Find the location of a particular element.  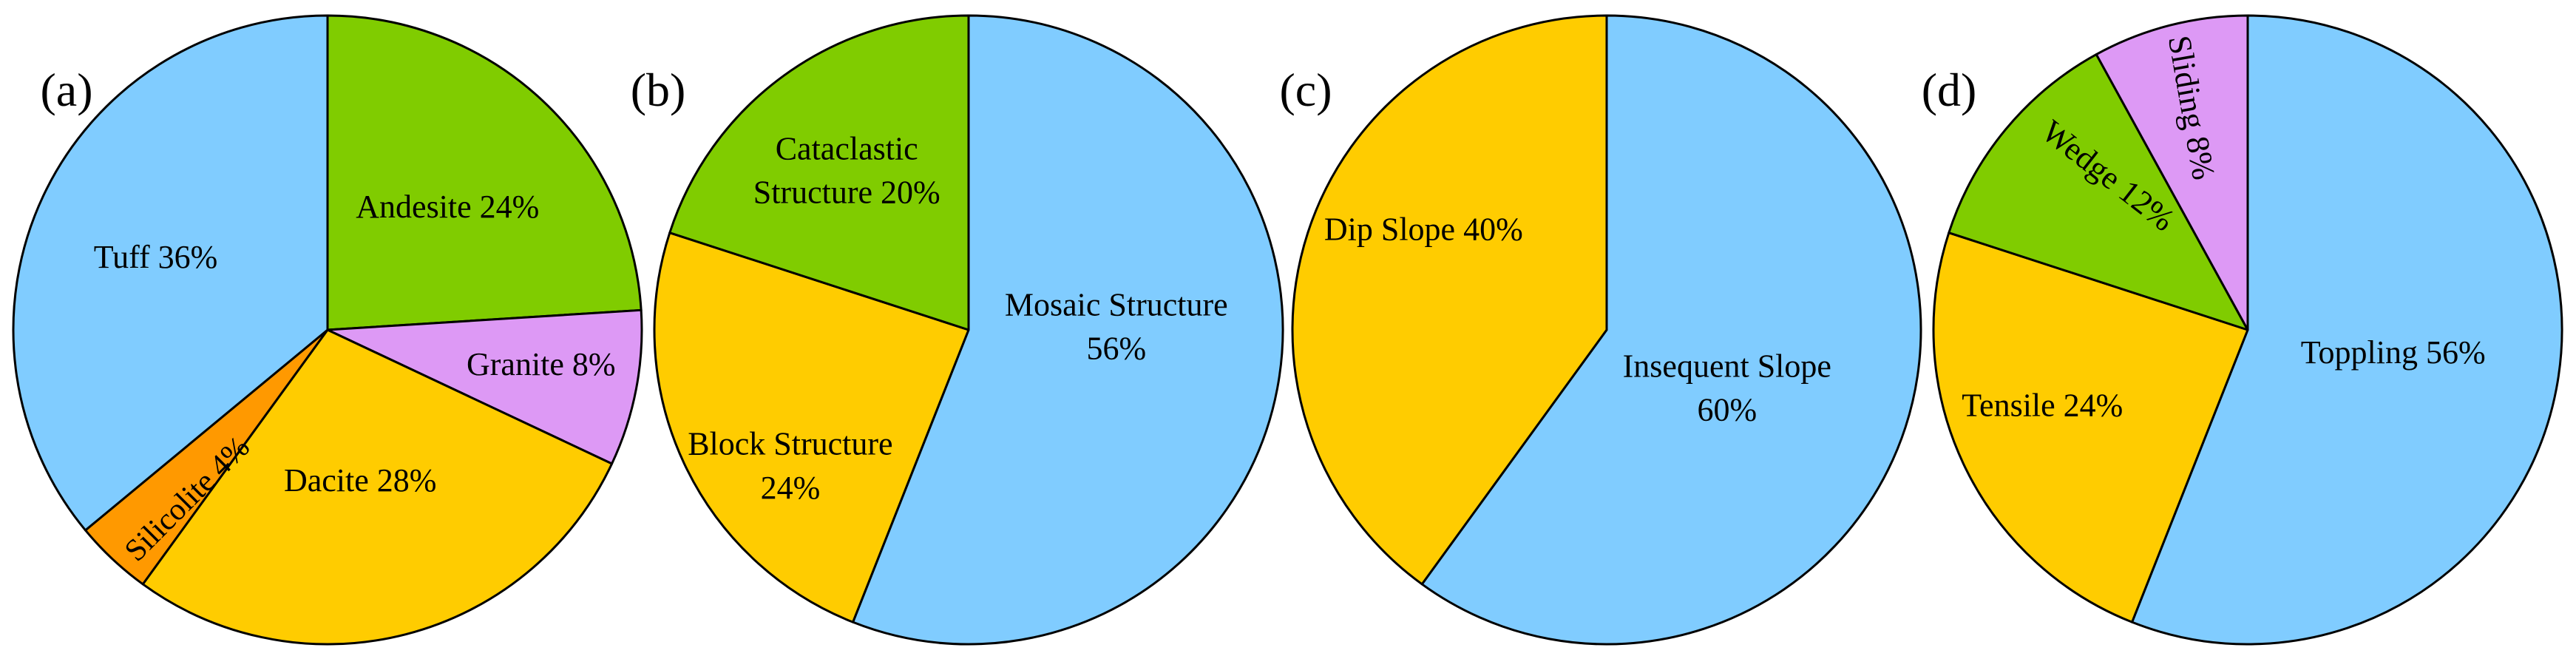

panel-label: (a) is located at coordinates (66, 90).